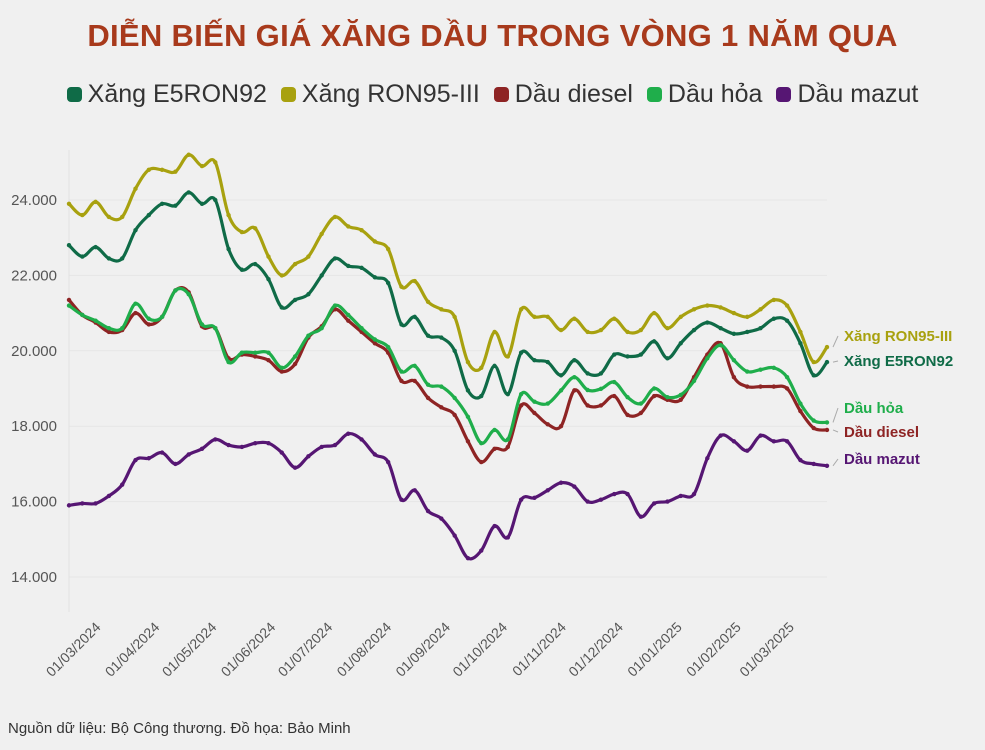  What do you see at coordinates (539, 649) in the screenshot?
I see `x-tick-label: 01/11/2024` at bounding box center [539, 649].